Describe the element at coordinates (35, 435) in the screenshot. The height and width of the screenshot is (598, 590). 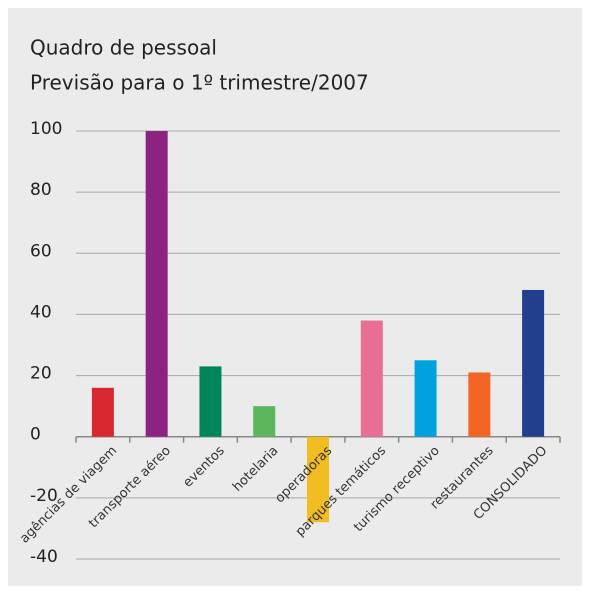
I see `y-tick-label: 0` at that location.